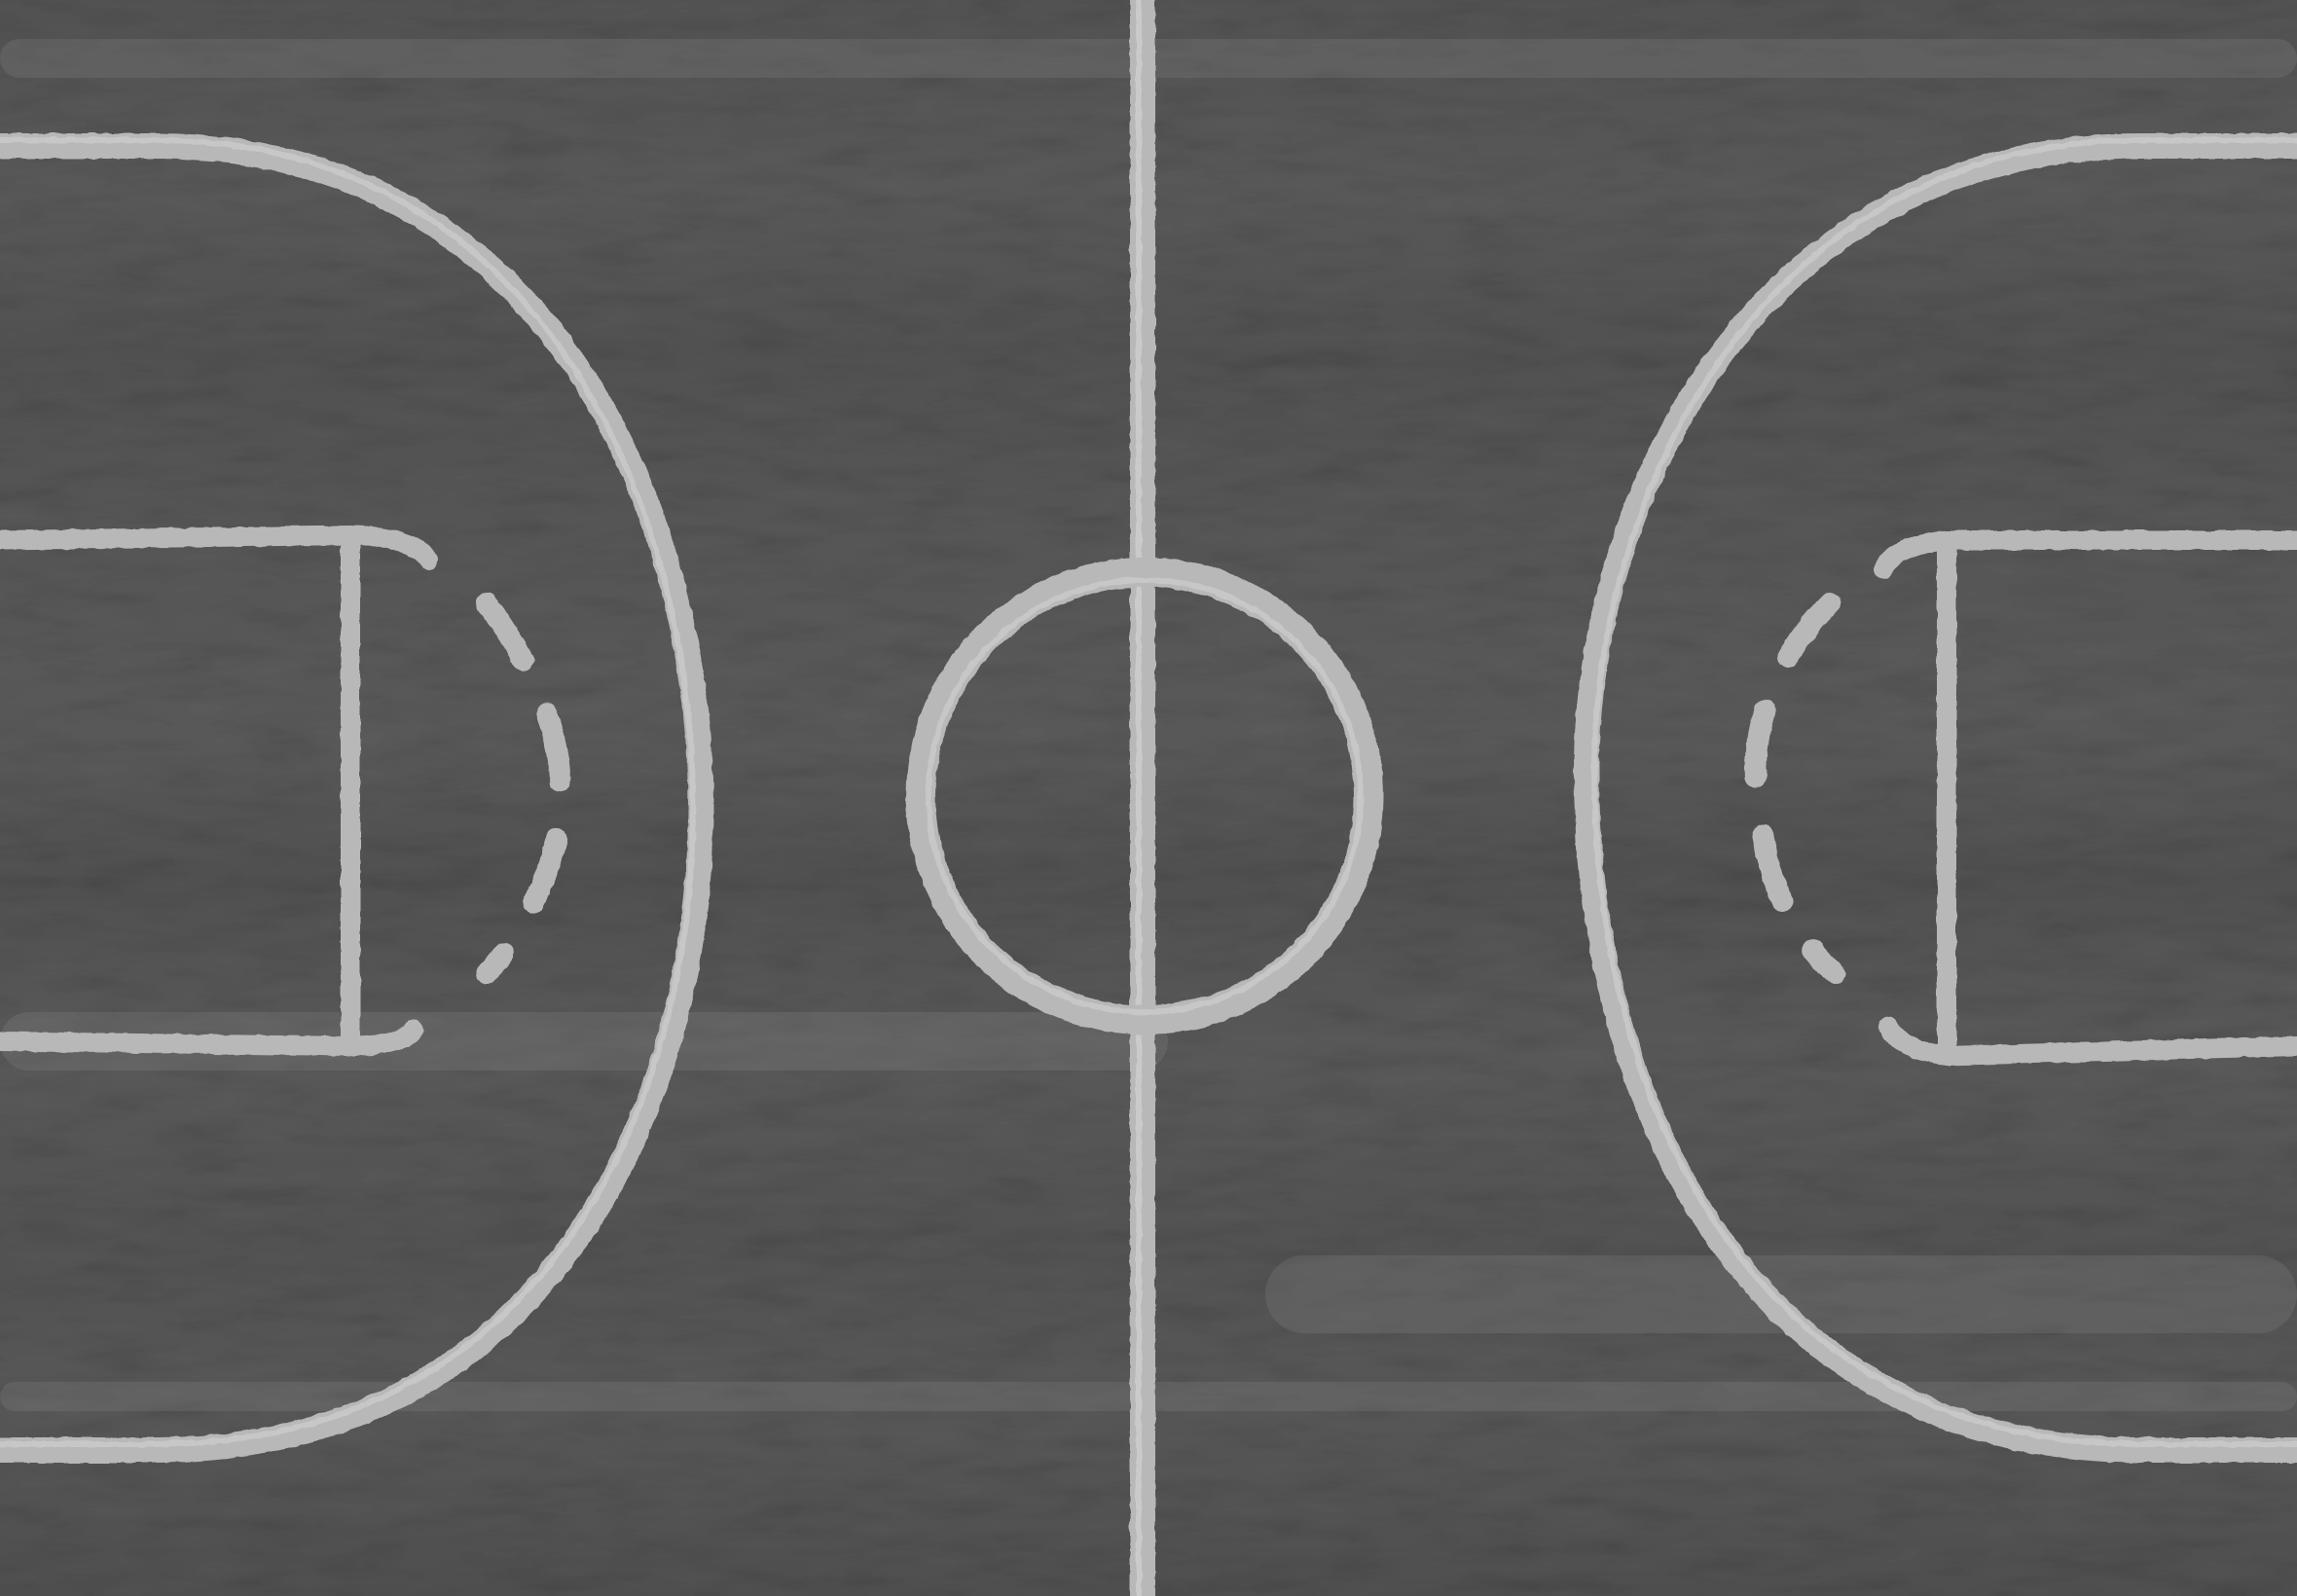 The image size is (2297, 1596). Describe the element at coordinates (1144, 796) in the screenshot. I see `center-circle` at that location.